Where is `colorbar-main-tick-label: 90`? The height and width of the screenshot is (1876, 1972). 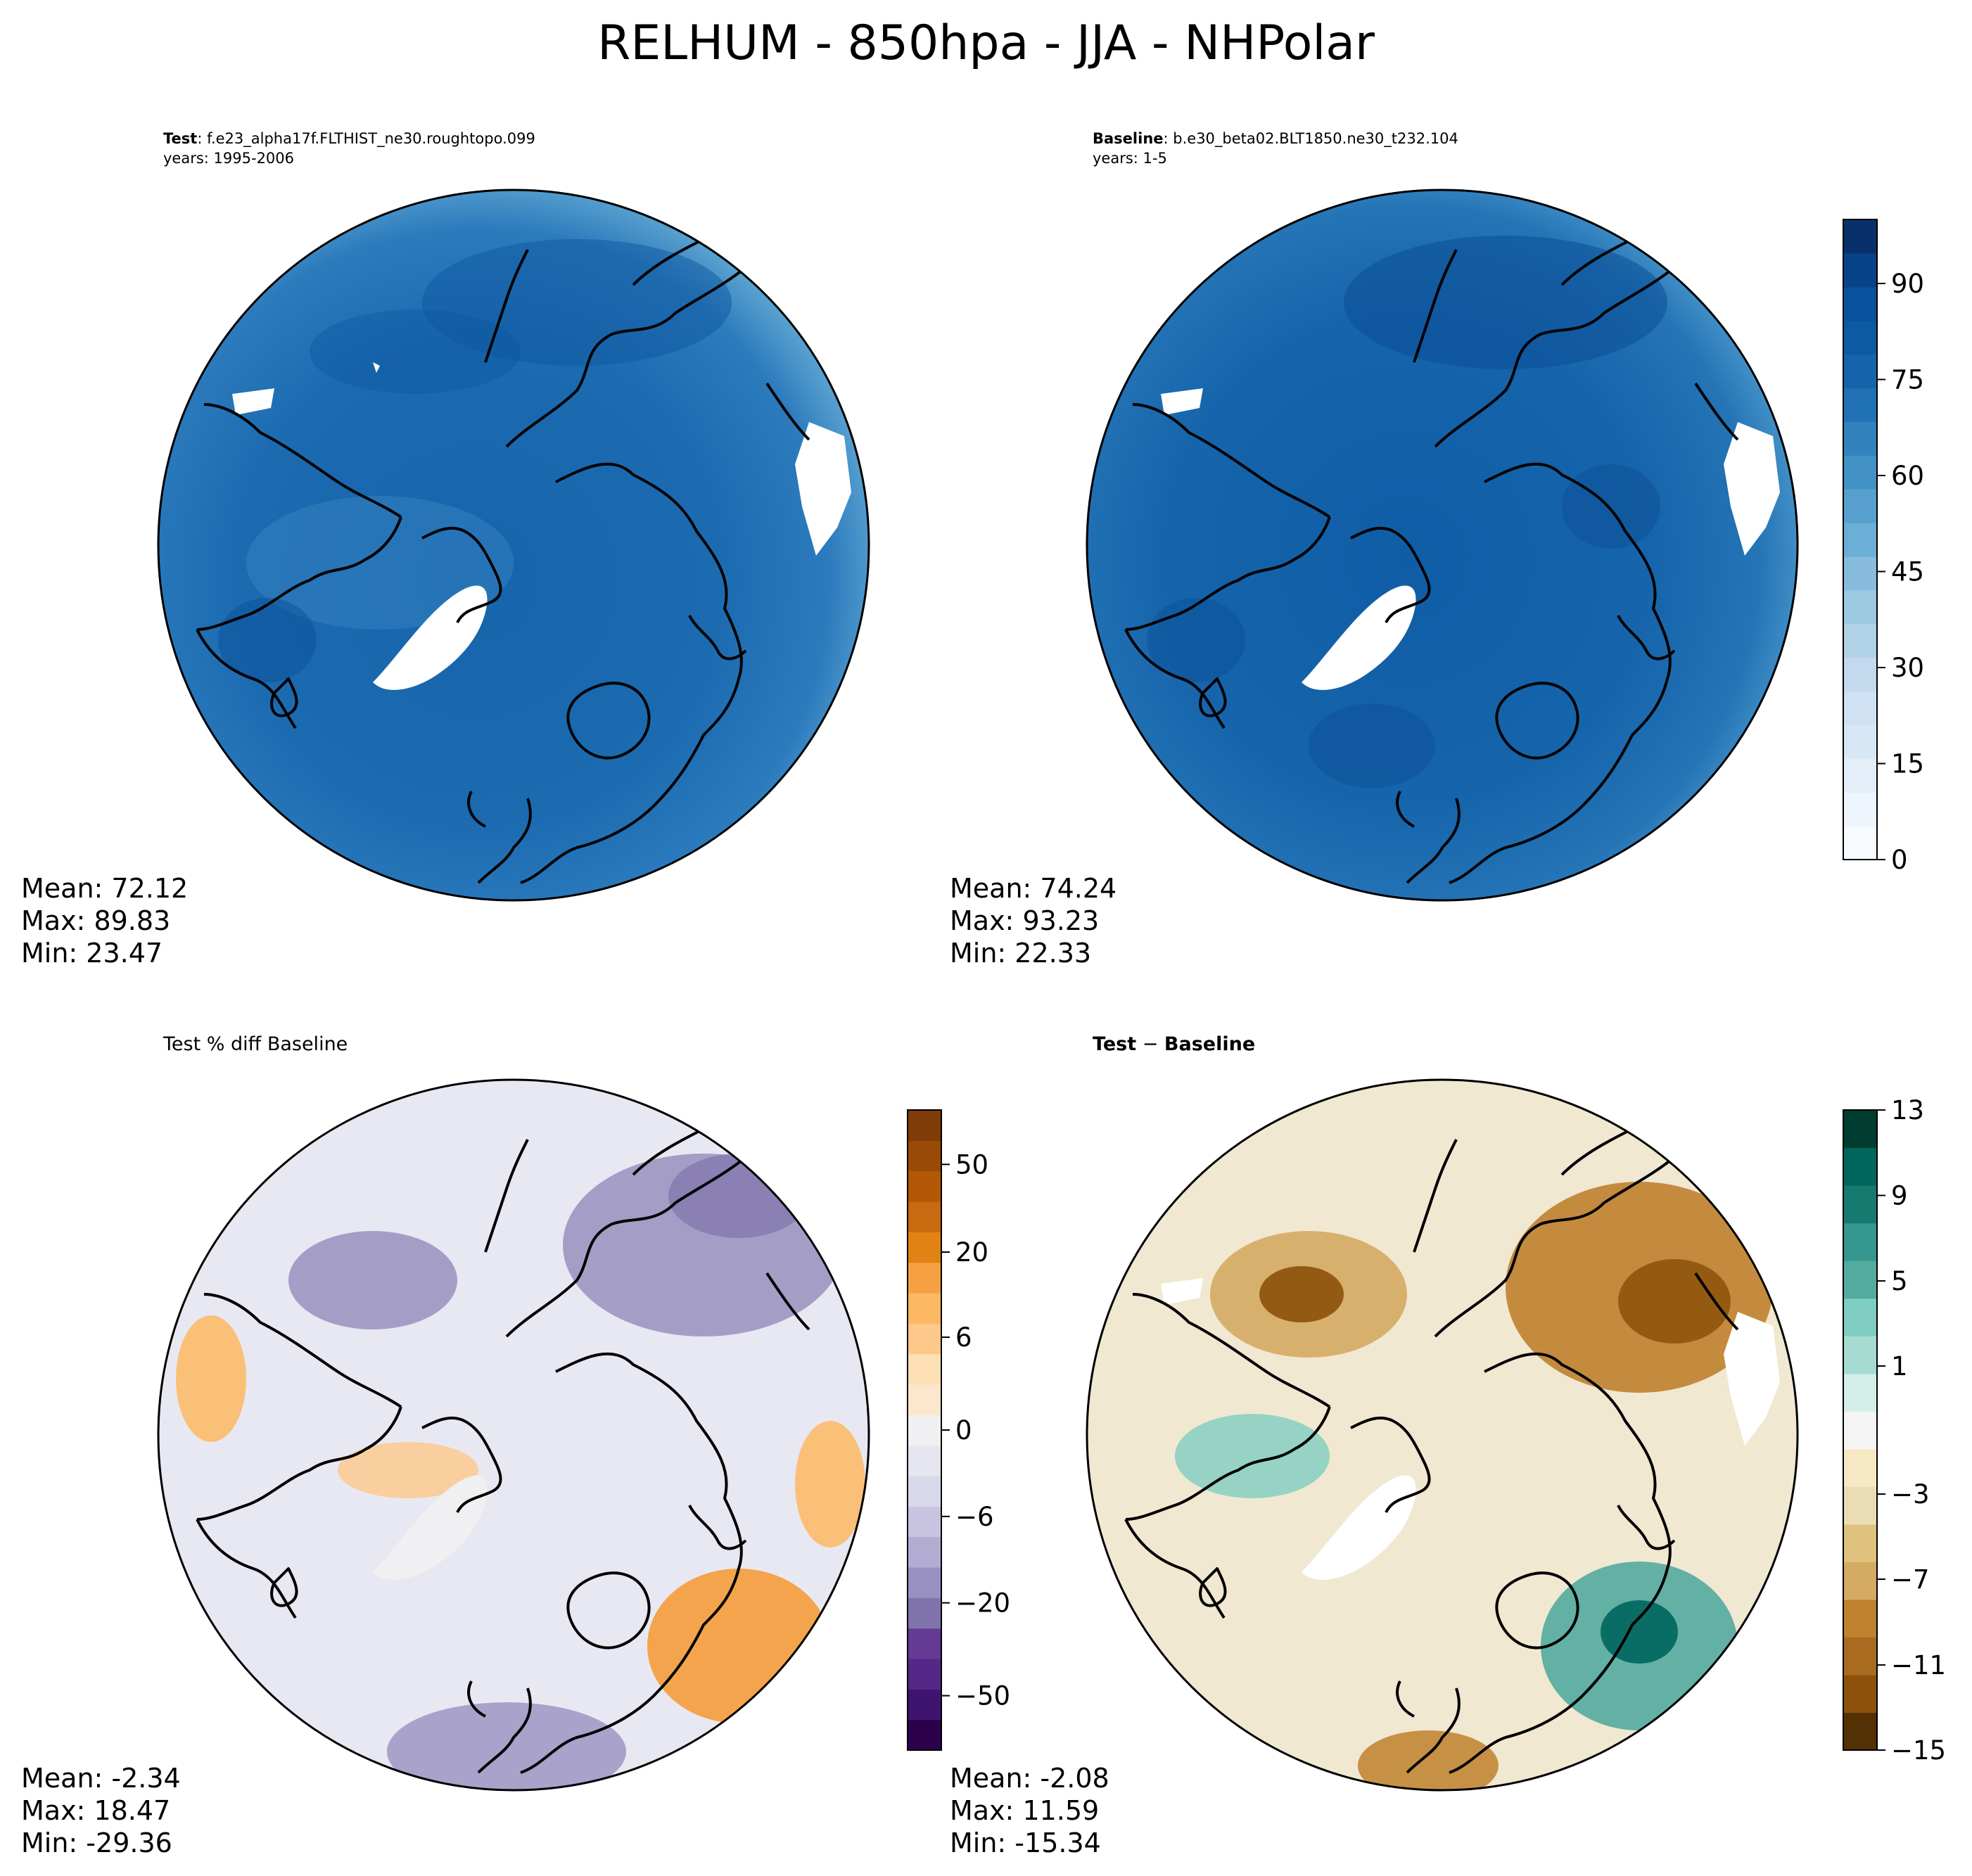 colorbar-main-tick-label: 90 is located at coordinates (1907, 284).